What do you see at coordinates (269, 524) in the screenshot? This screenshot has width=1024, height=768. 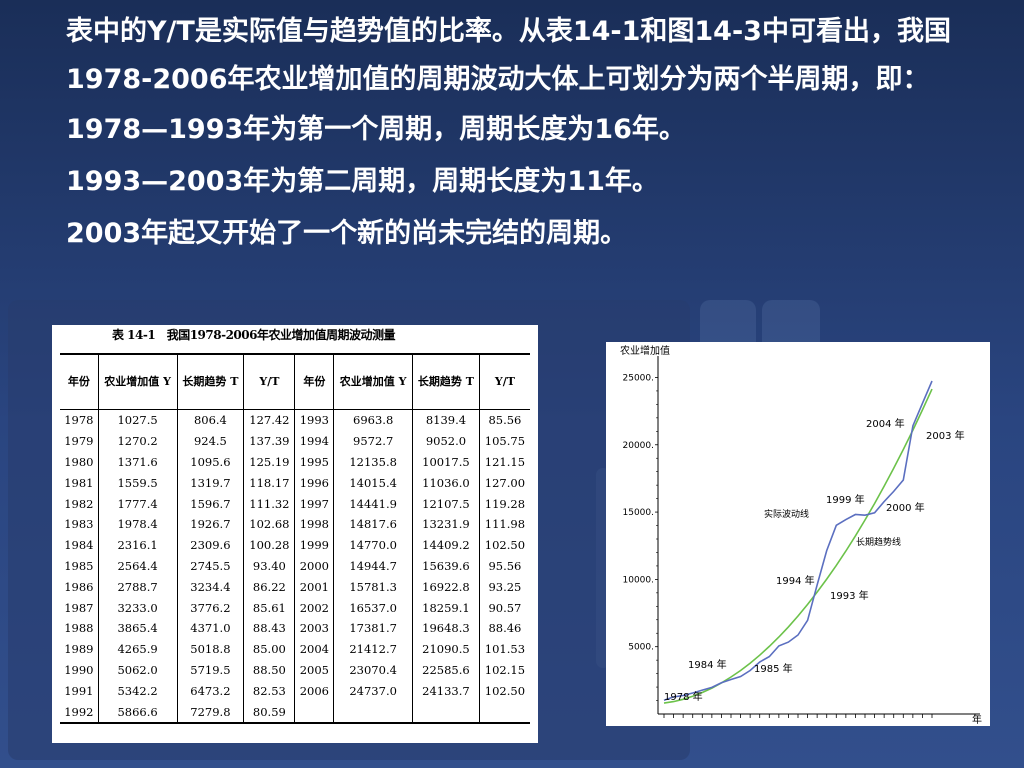 I see `table-cell: 102.68` at bounding box center [269, 524].